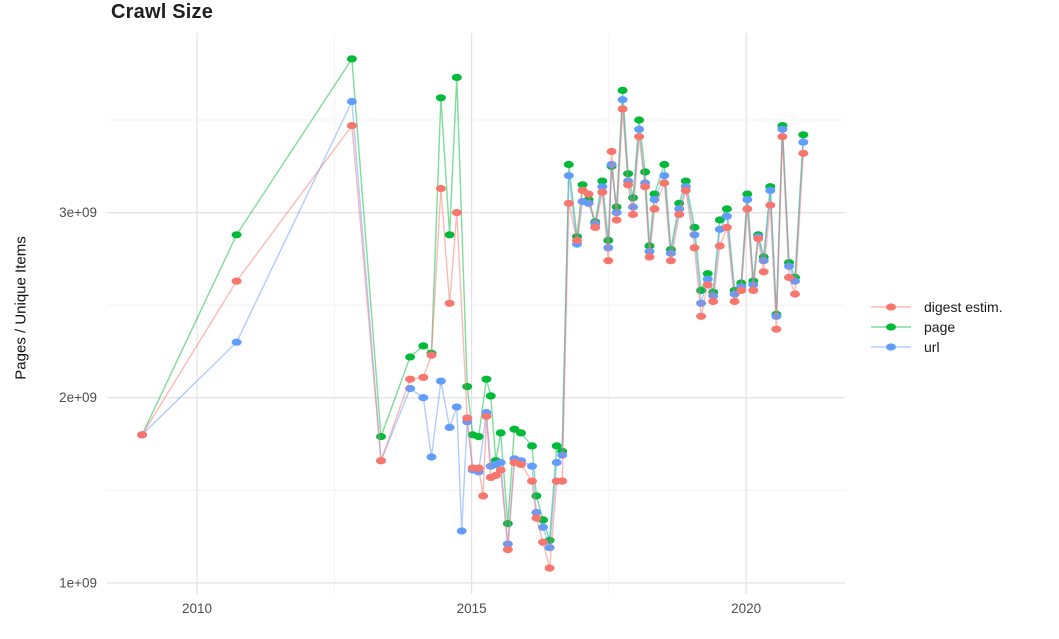 The image size is (1059, 639). What do you see at coordinates (78, 212) in the screenshot?
I see `y-tick-label: 3e+09` at bounding box center [78, 212].